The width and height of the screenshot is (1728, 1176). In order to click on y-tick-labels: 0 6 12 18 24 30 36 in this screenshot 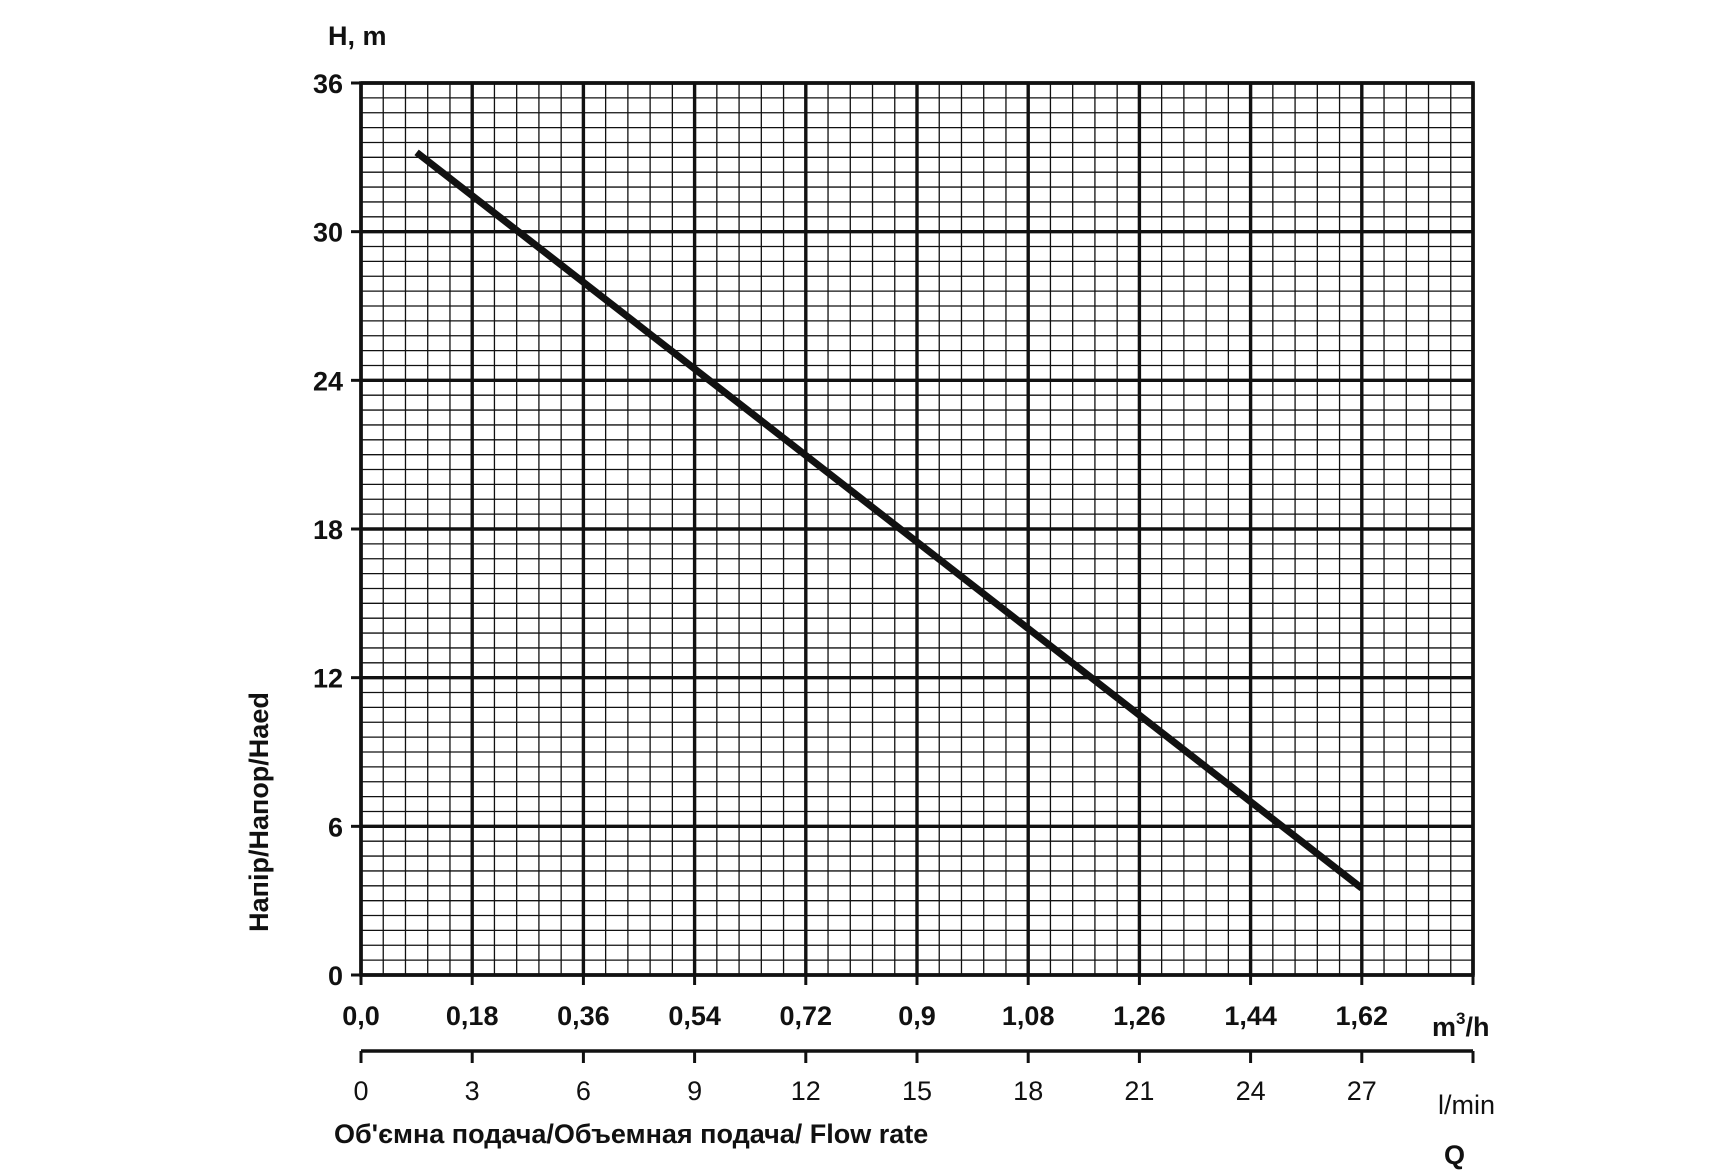, I will do `click(328, 530)`.